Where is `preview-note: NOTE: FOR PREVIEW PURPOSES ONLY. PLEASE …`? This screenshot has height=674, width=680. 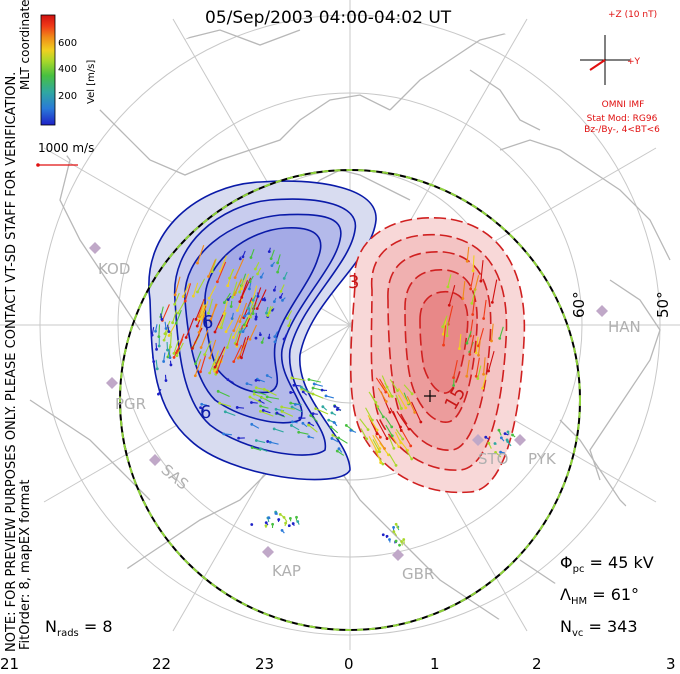 preview-note: NOTE: FOR PREVIEW PURPOSES ONLY. PLEASE … is located at coordinates (11, 361).